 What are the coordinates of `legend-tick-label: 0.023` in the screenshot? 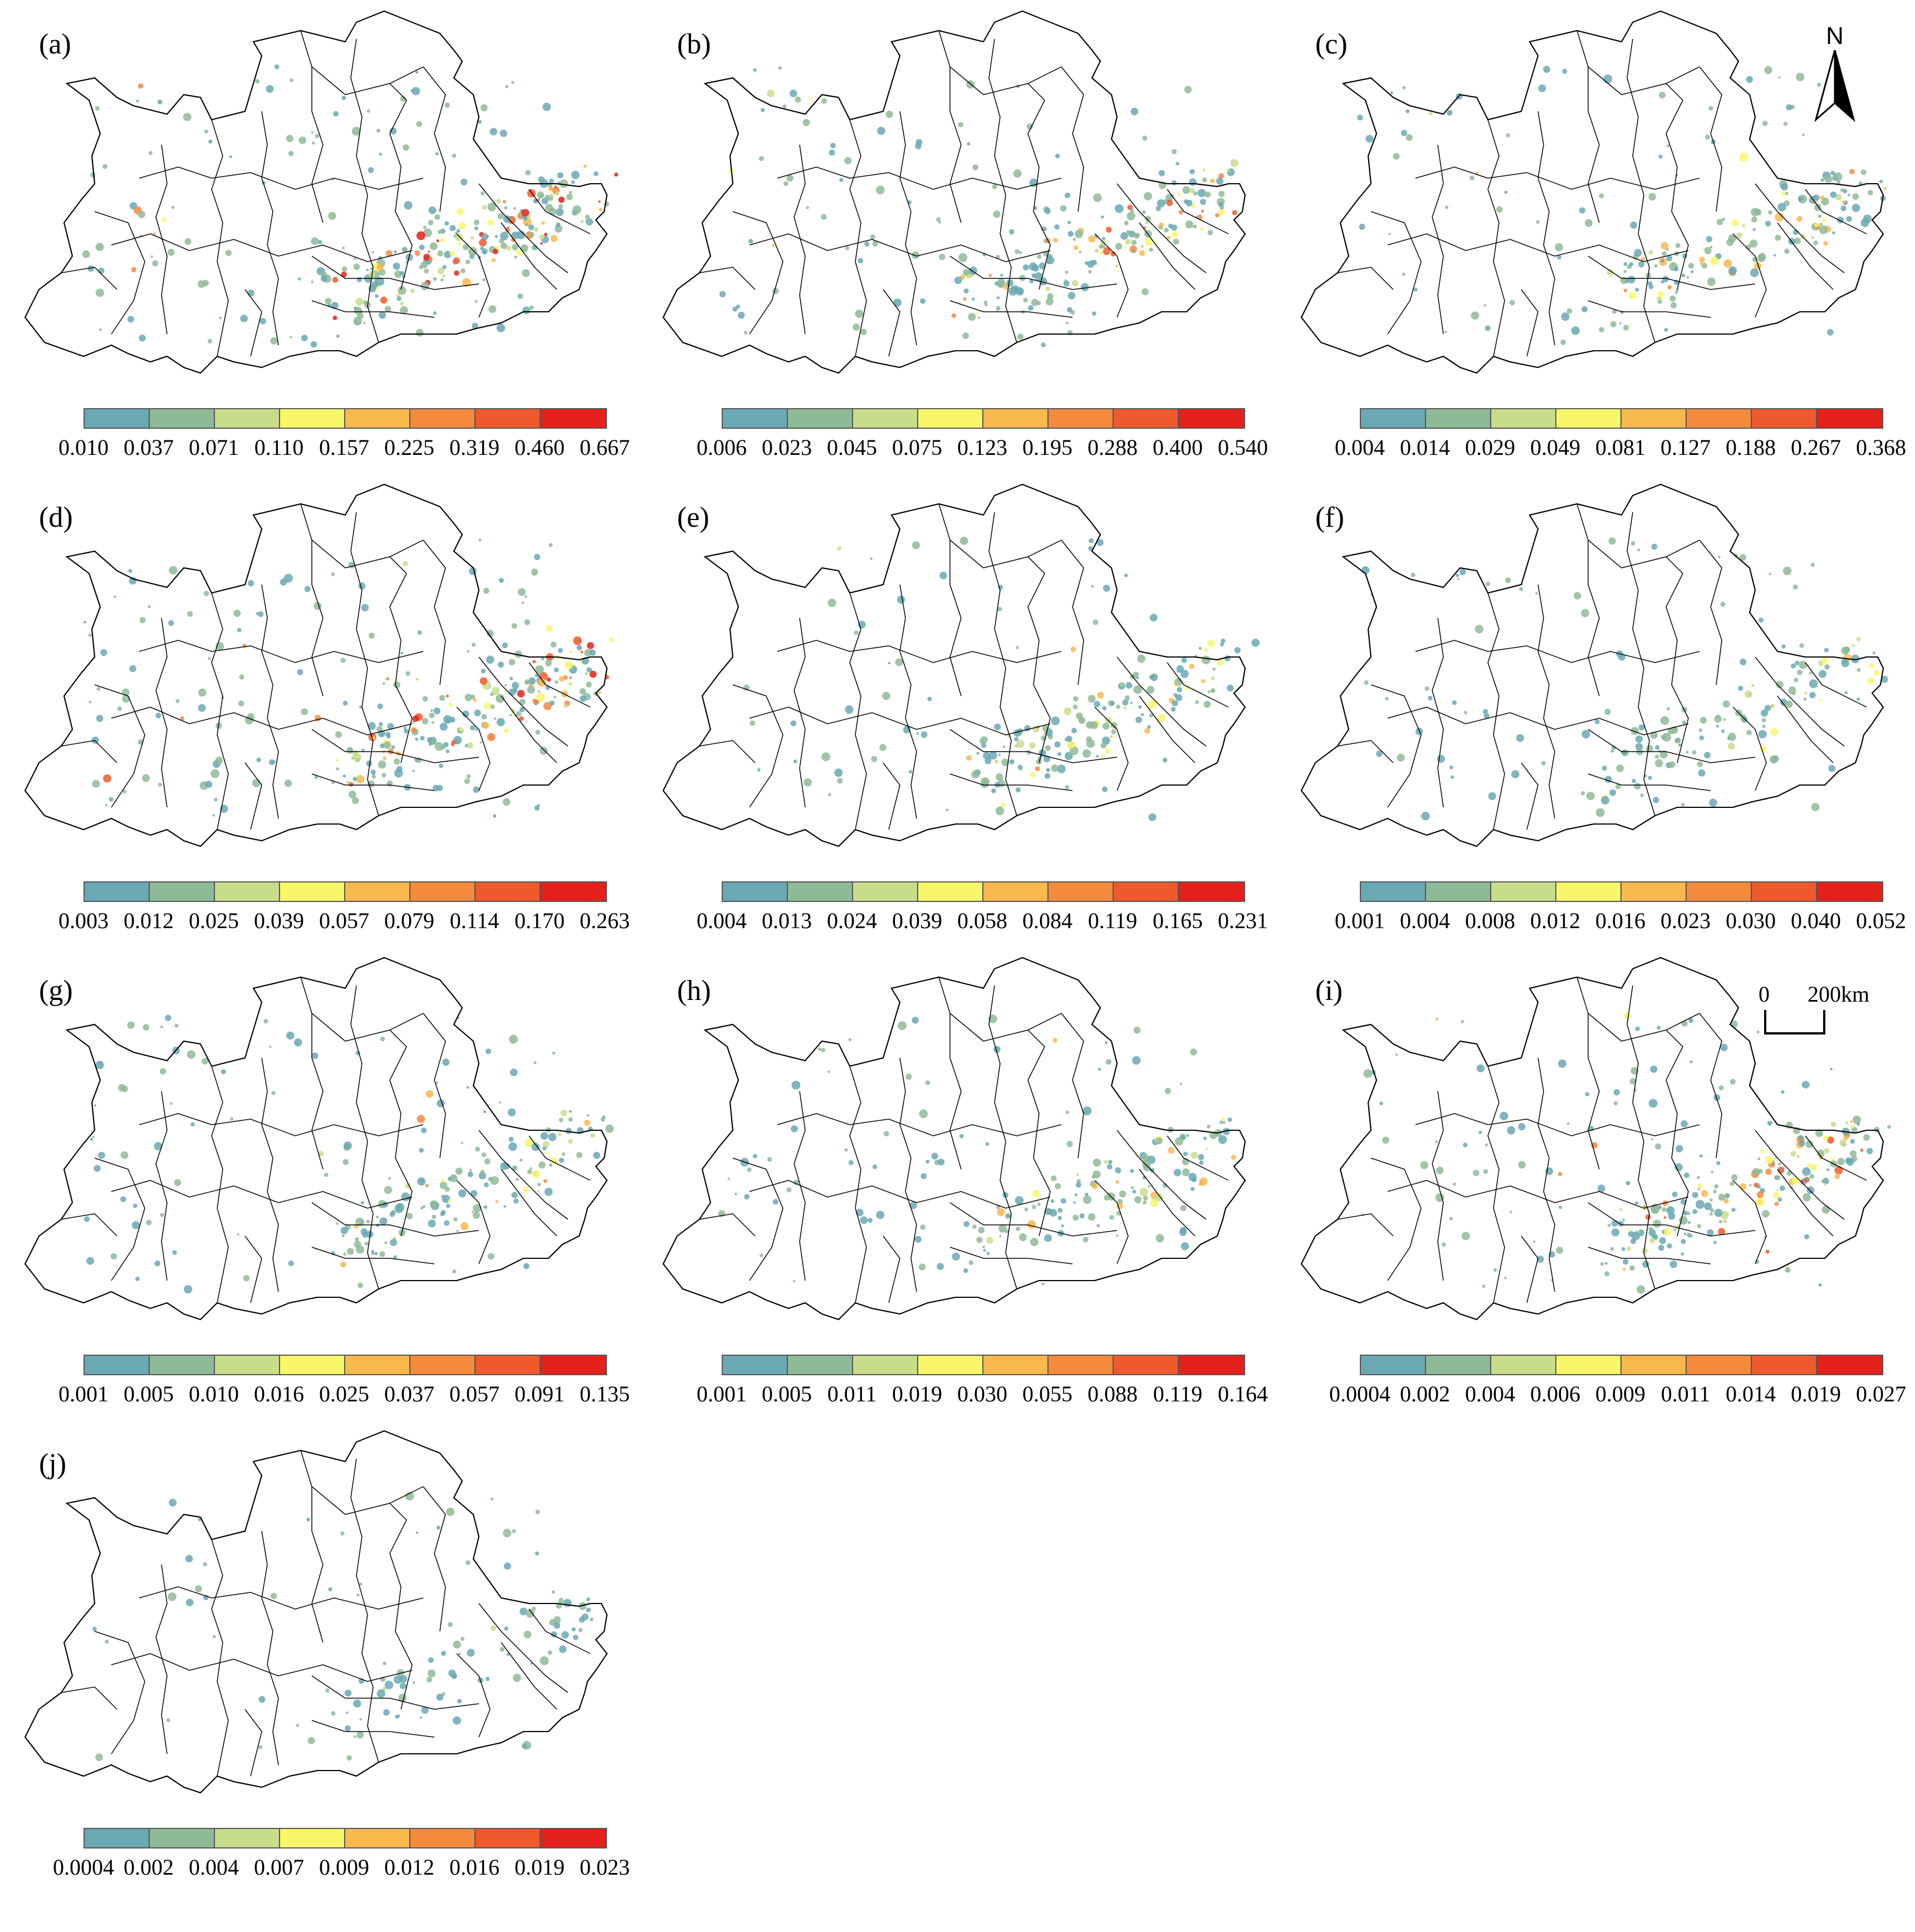 It's located at (1686, 921).